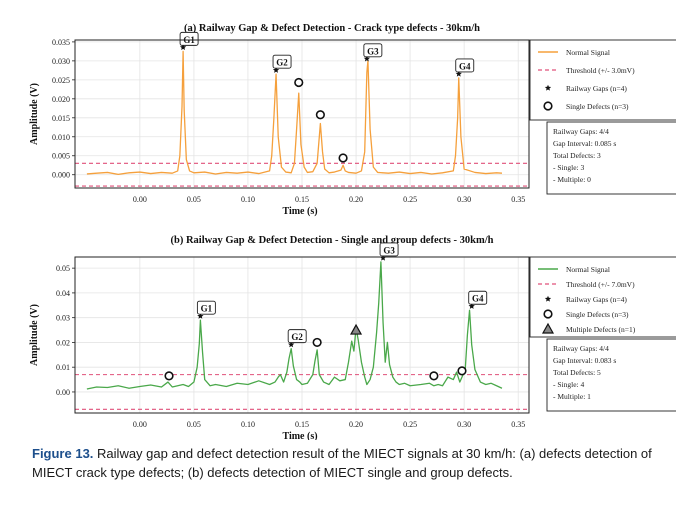  Describe the element at coordinates (63, 453) in the screenshot. I see `caption-label: Figure 13.` at that location.